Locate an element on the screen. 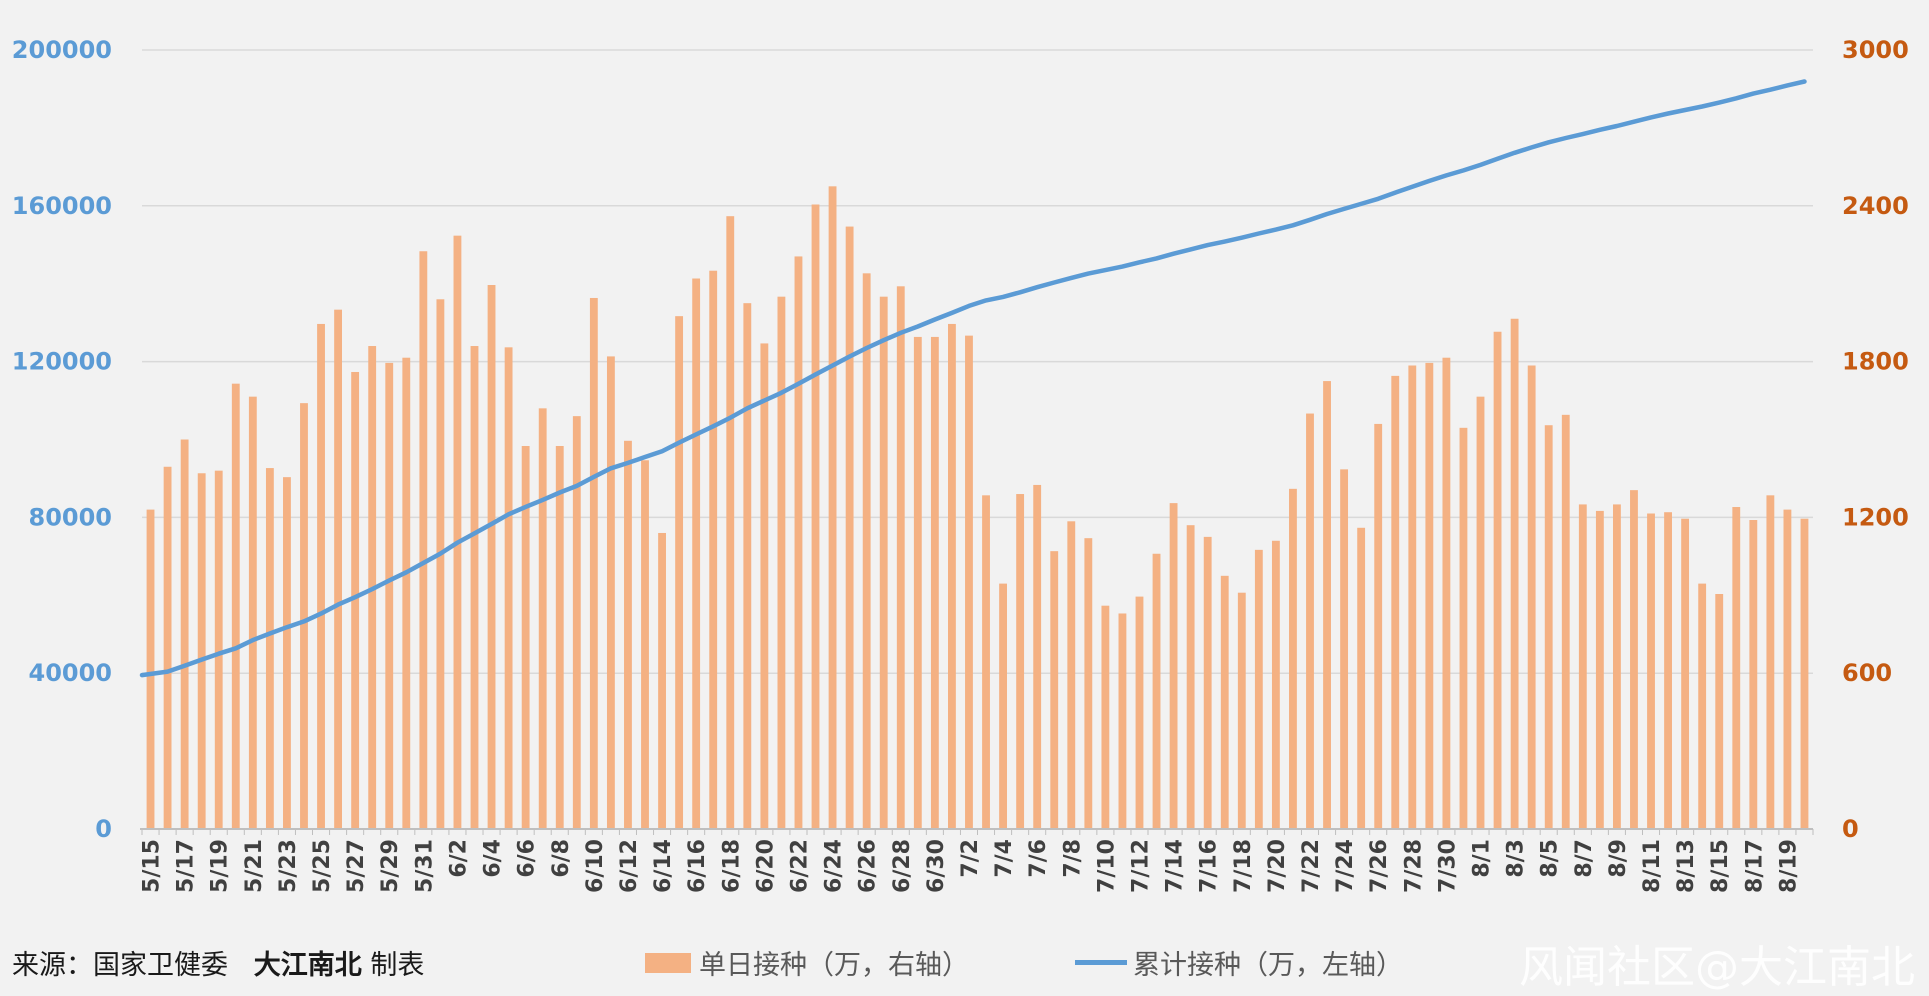  x-tick-label: 6/12 is located at coordinates (629, 866).